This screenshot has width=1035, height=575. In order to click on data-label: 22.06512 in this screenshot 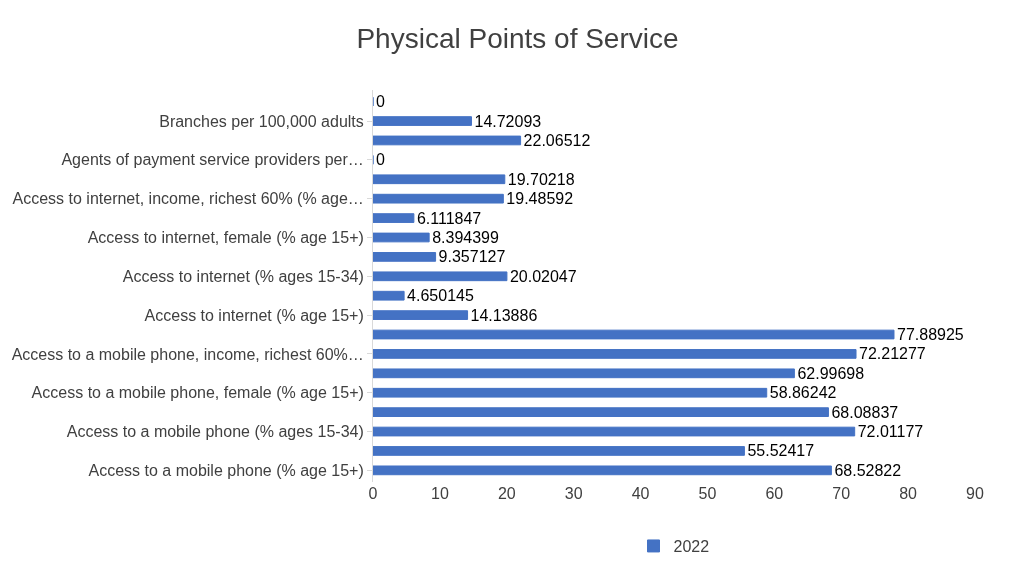, I will do `click(557, 140)`.